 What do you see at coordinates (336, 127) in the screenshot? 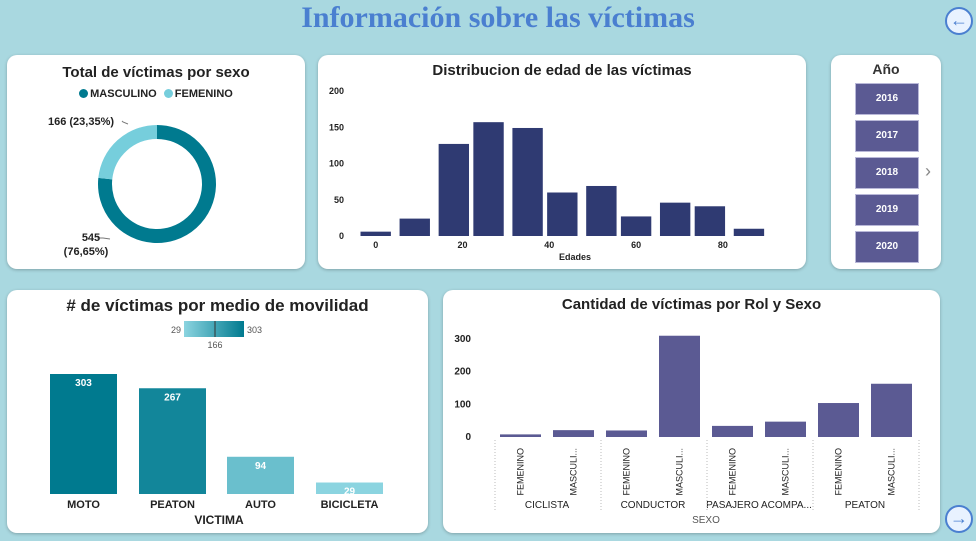
I see `age-y-tick-150: 150` at bounding box center [336, 127].